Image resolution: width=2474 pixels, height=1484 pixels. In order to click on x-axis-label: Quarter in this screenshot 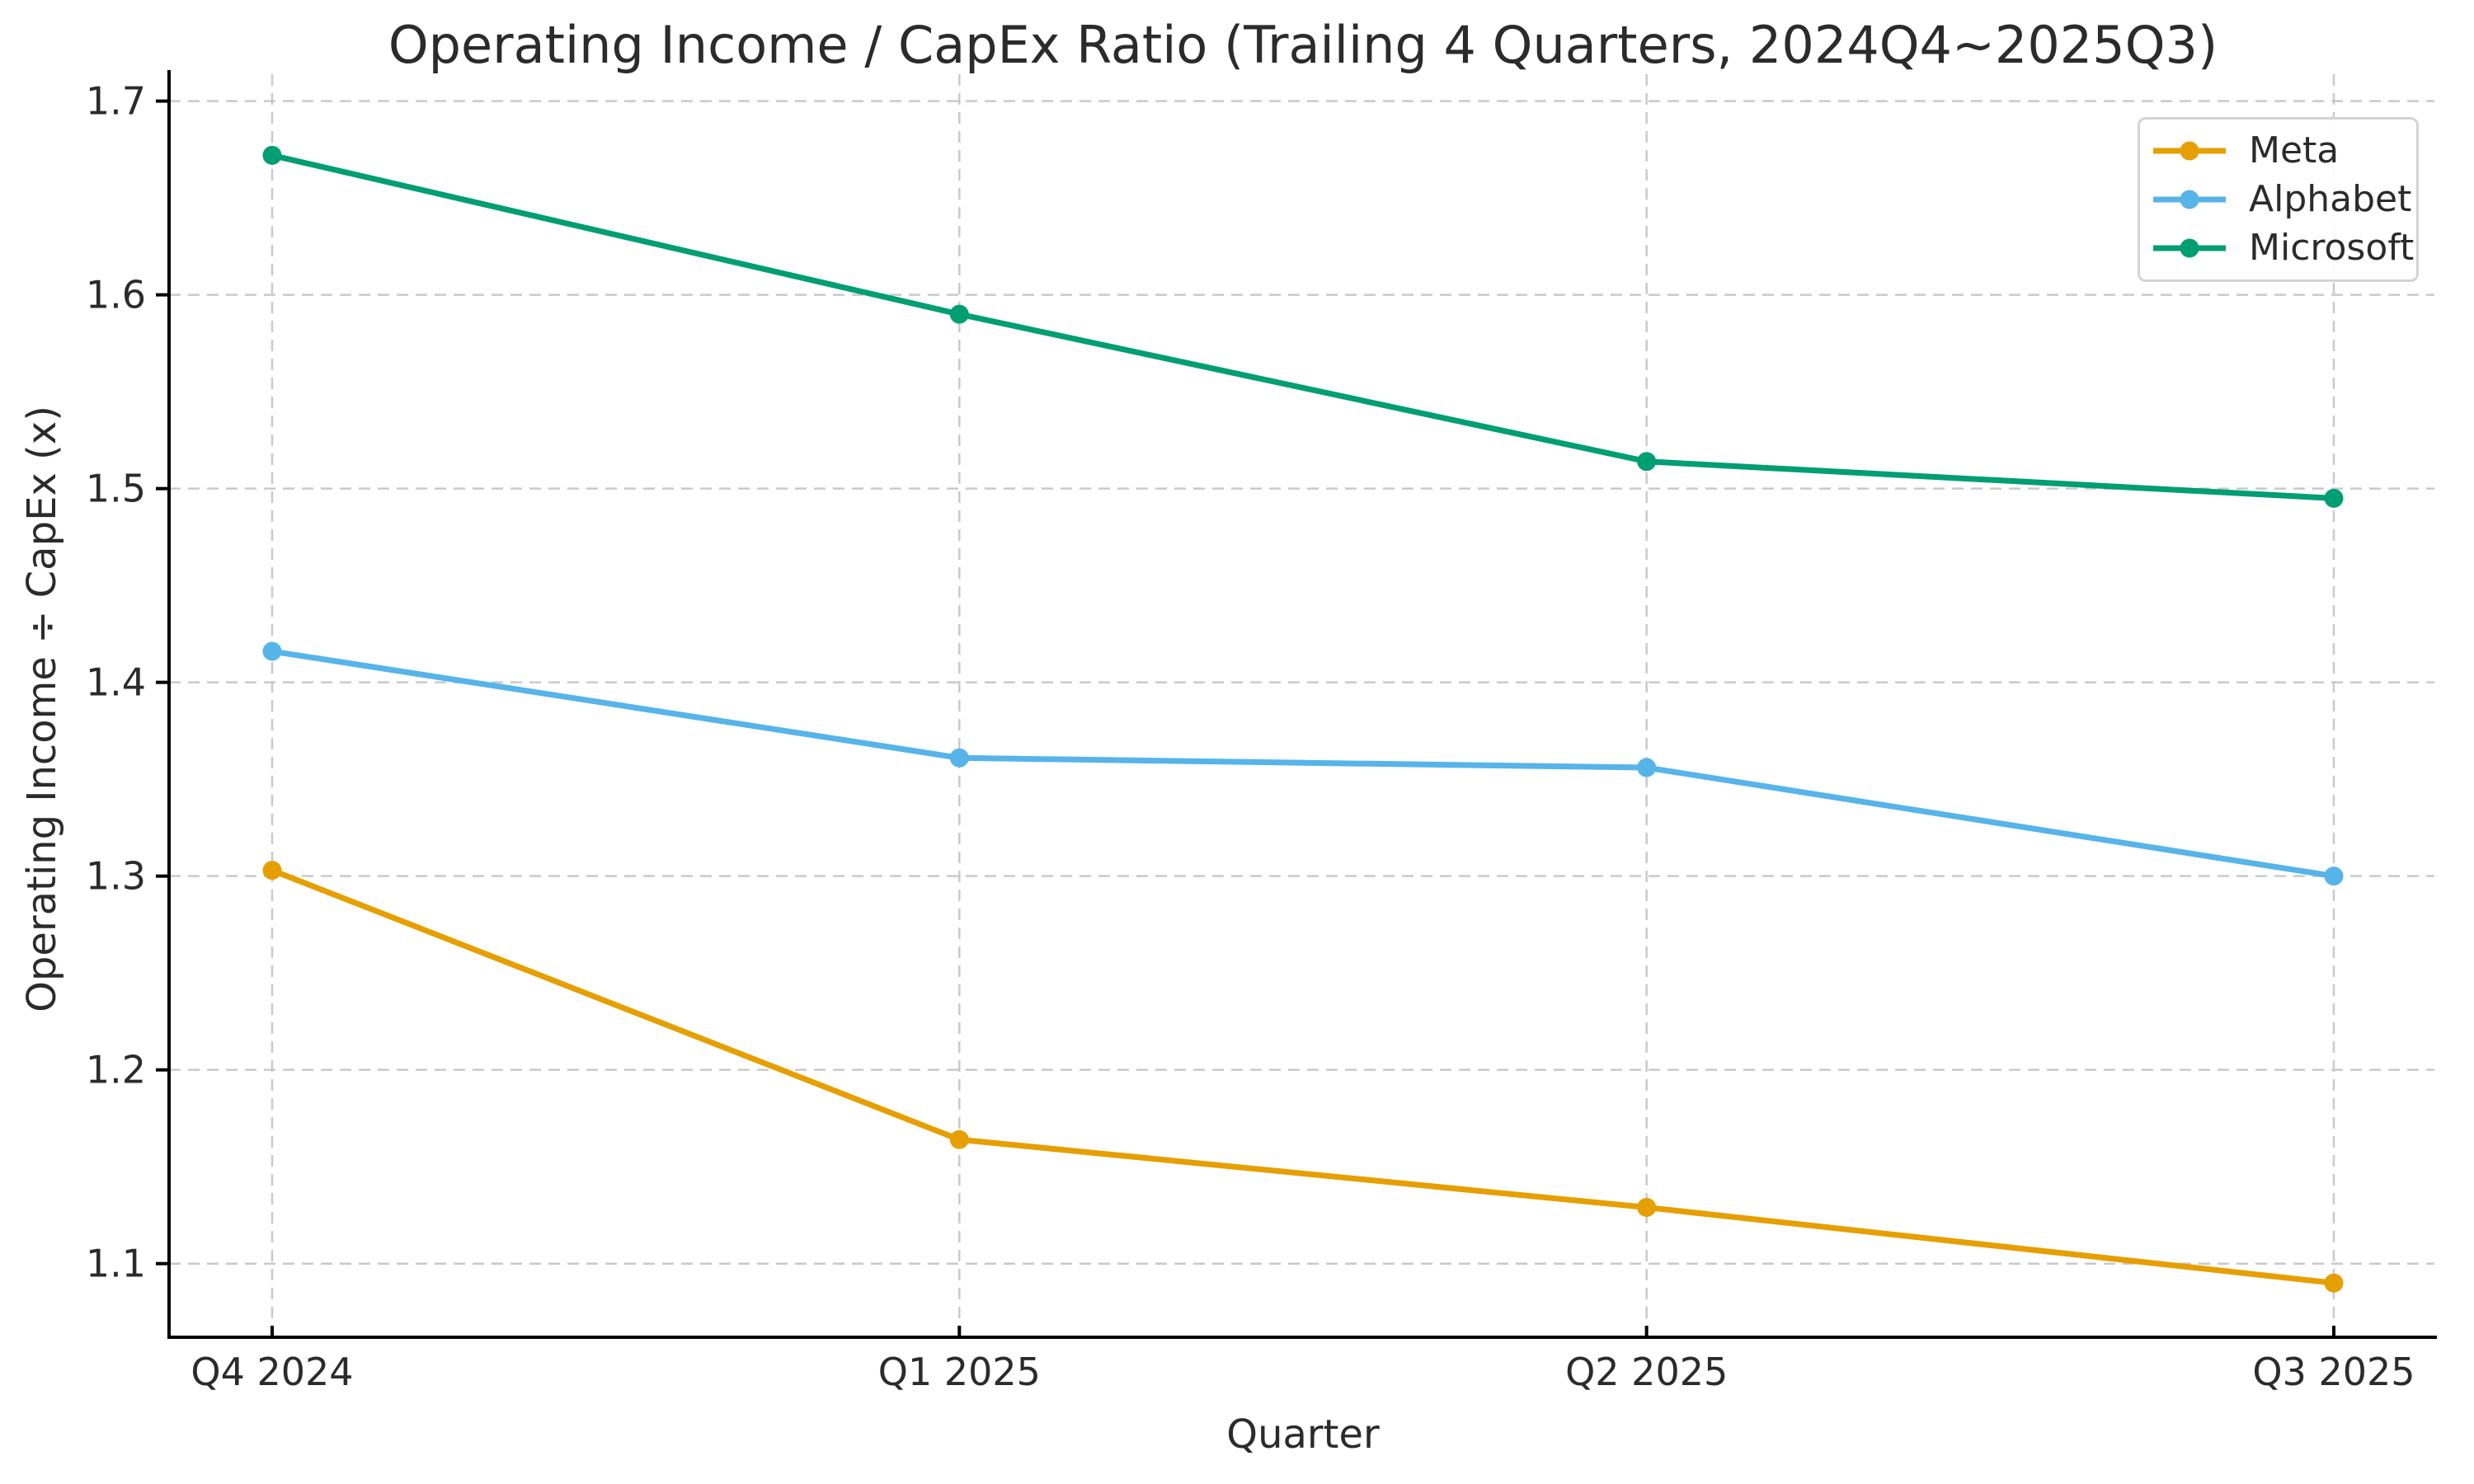, I will do `click(1303, 1434)`.